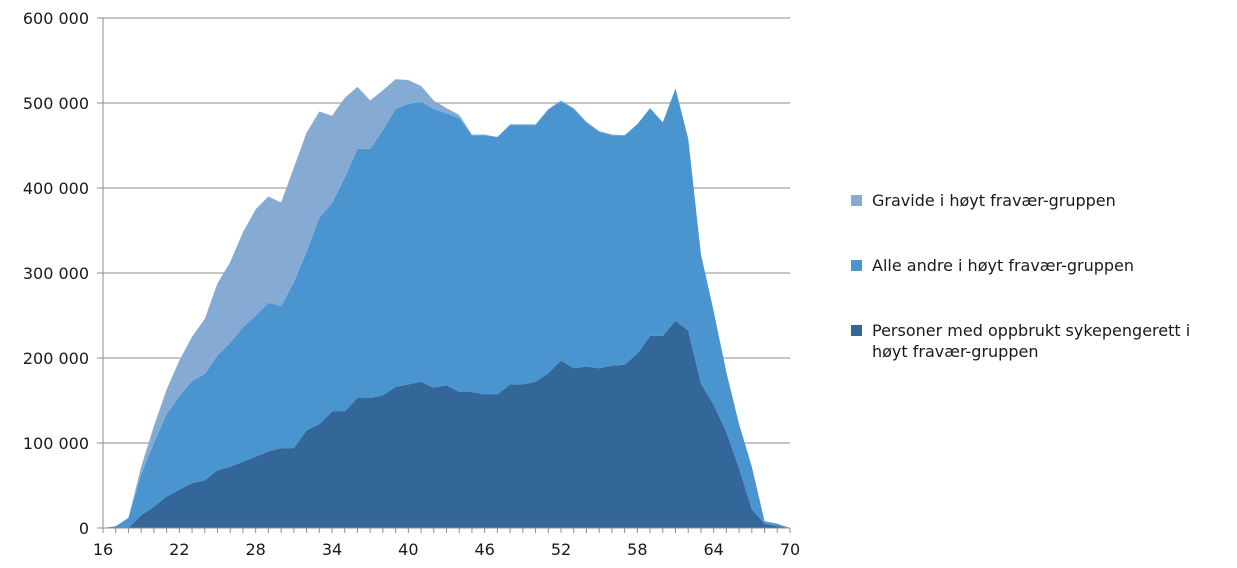 This screenshot has width=1237, height=568. What do you see at coordinates (103, 549) in the screenshot?
I see `x-tick-label: 16` at bounding box center [103, 549].